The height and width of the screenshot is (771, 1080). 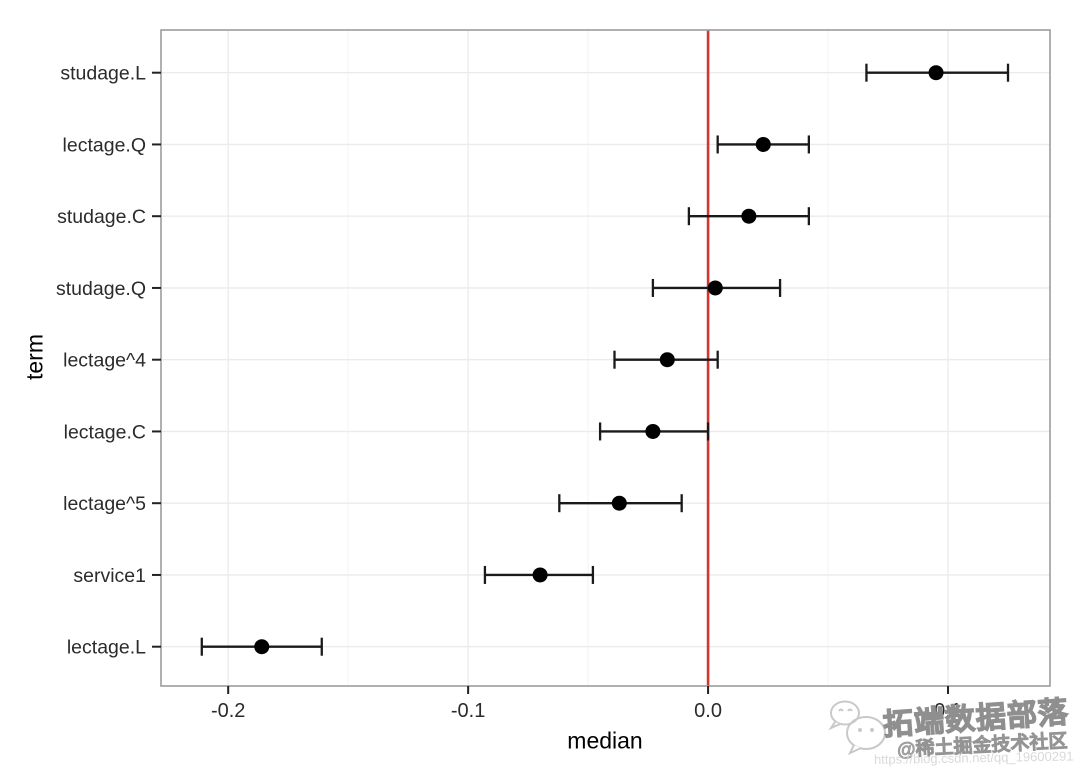 I want to click on y-tick-label: lectage.C, so click(x=105, y=432).